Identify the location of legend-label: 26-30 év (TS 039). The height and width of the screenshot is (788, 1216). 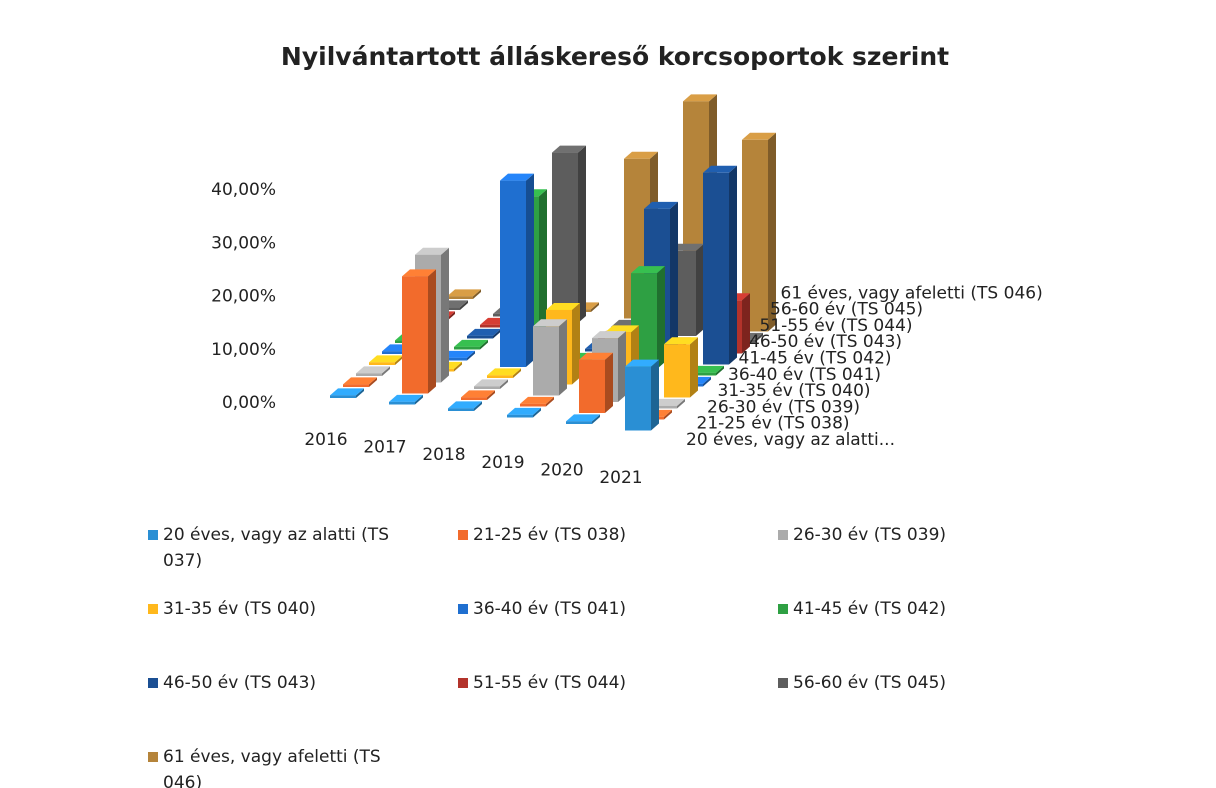
(870, 535).